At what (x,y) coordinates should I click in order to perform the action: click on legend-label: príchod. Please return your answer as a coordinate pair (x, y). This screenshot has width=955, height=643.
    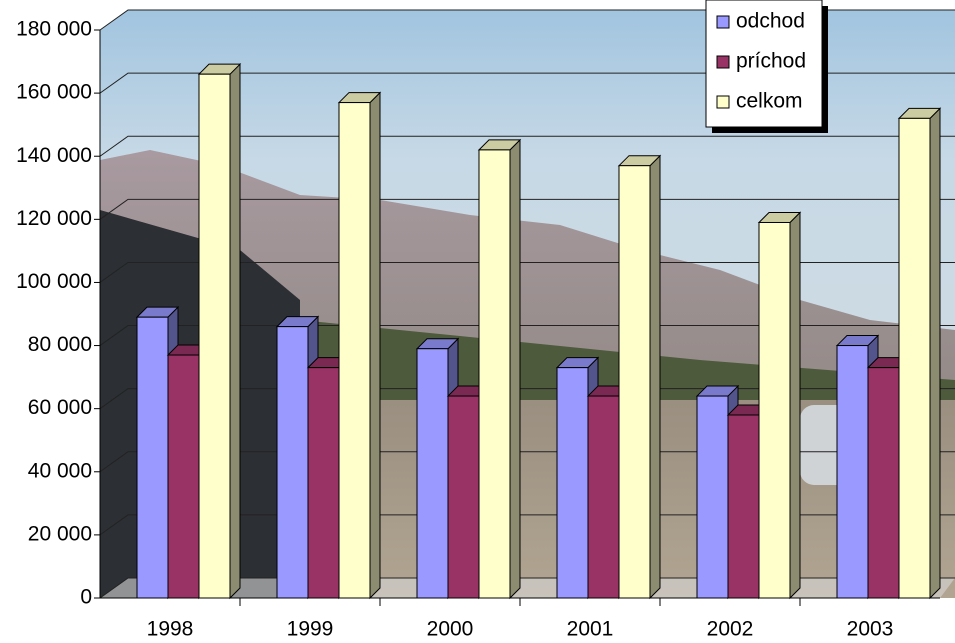
    Looking at the image, I should click on (771, 61).